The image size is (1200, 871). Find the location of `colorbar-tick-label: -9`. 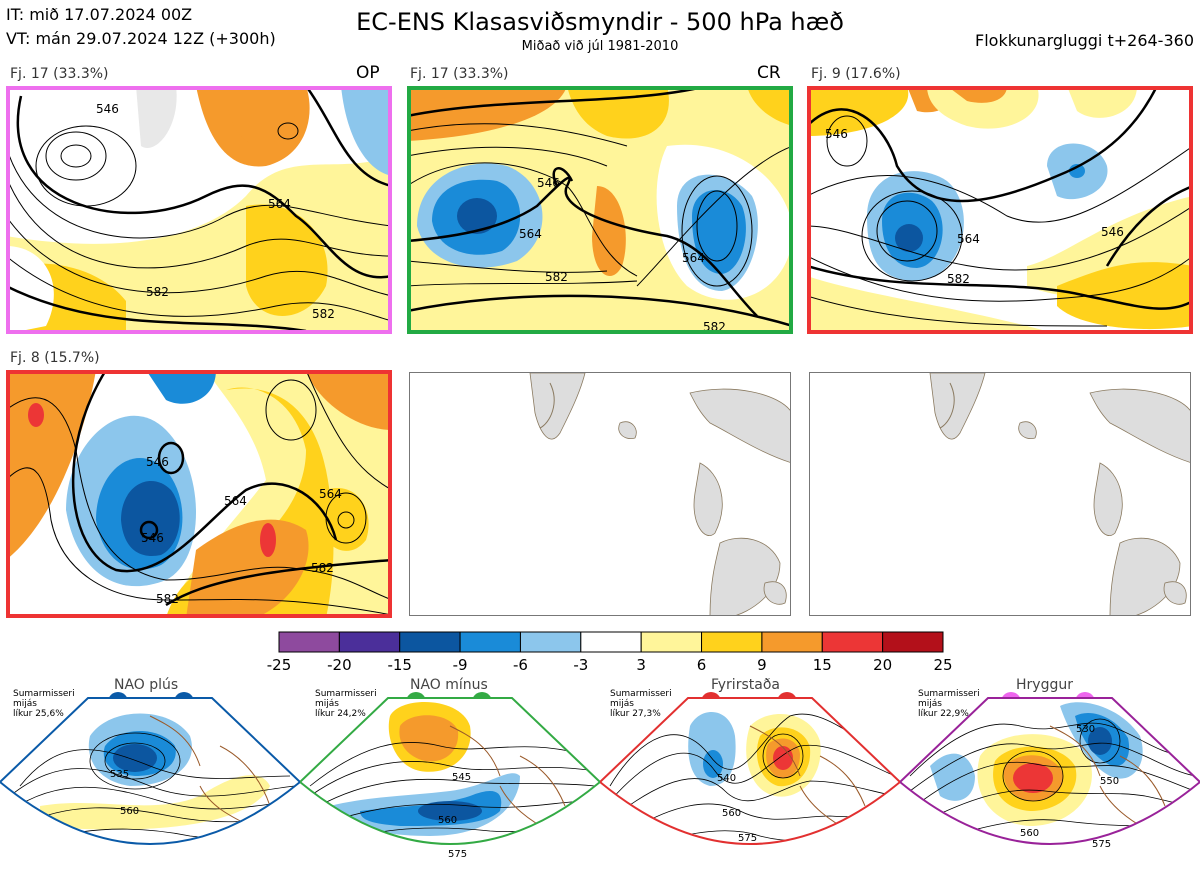

colorbar-tick-label: -9 is located at coordinates (460, 665).